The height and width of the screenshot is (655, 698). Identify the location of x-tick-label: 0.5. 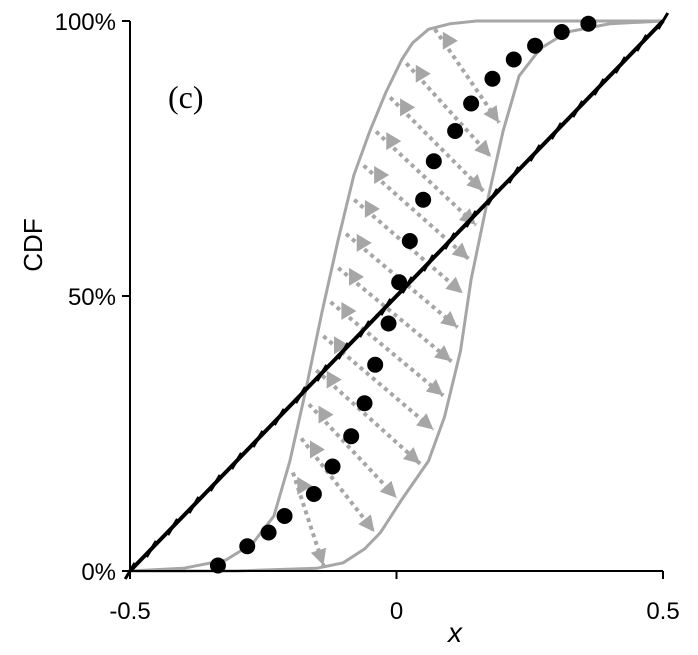
(662, 611).